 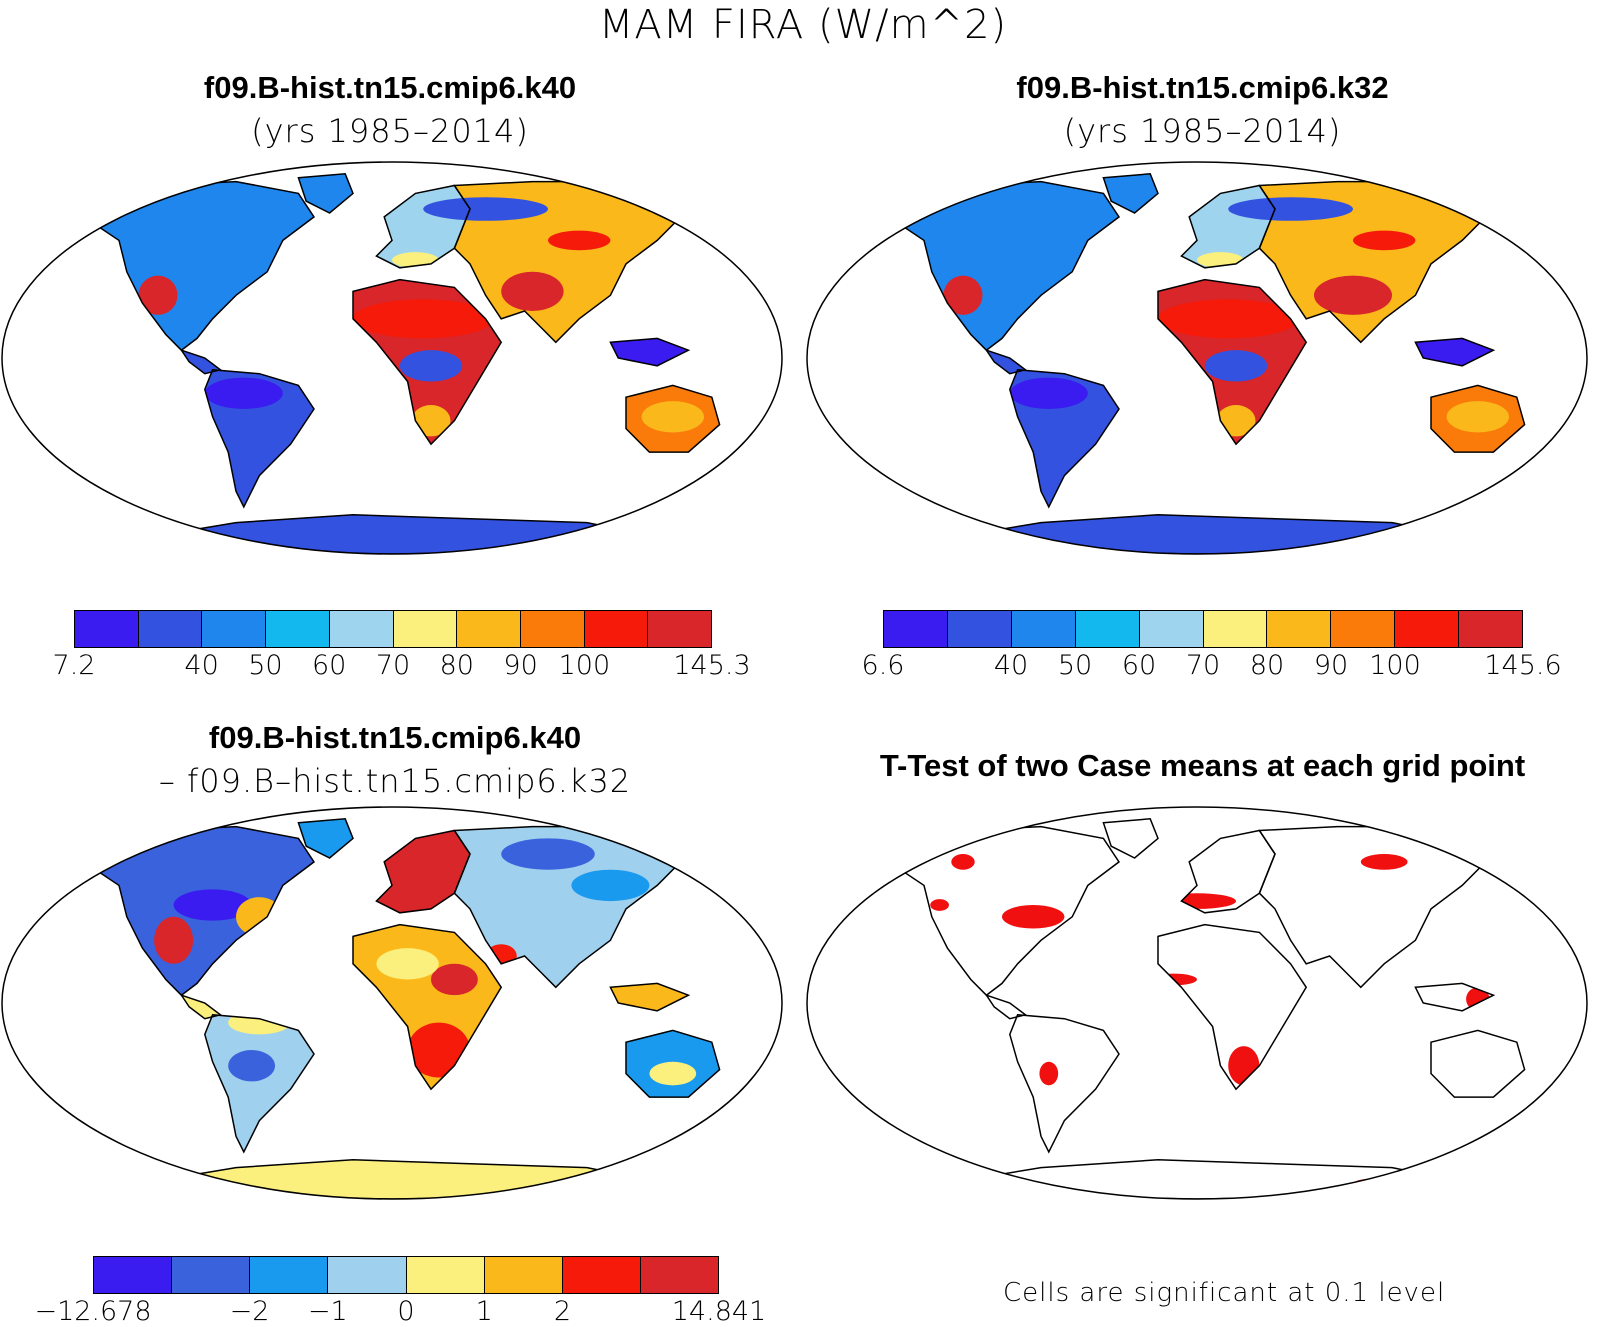 What do you see at coordinates (201, 362) in the screenshot?
I see `landmass-centralAmerica` at bounding box center [201, 362].